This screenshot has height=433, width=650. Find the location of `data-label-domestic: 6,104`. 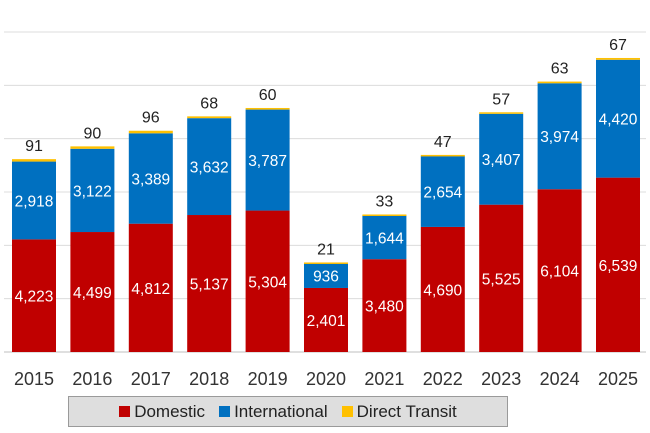

data-label-domestic: 6,104 is located at coordinates (559, 272).